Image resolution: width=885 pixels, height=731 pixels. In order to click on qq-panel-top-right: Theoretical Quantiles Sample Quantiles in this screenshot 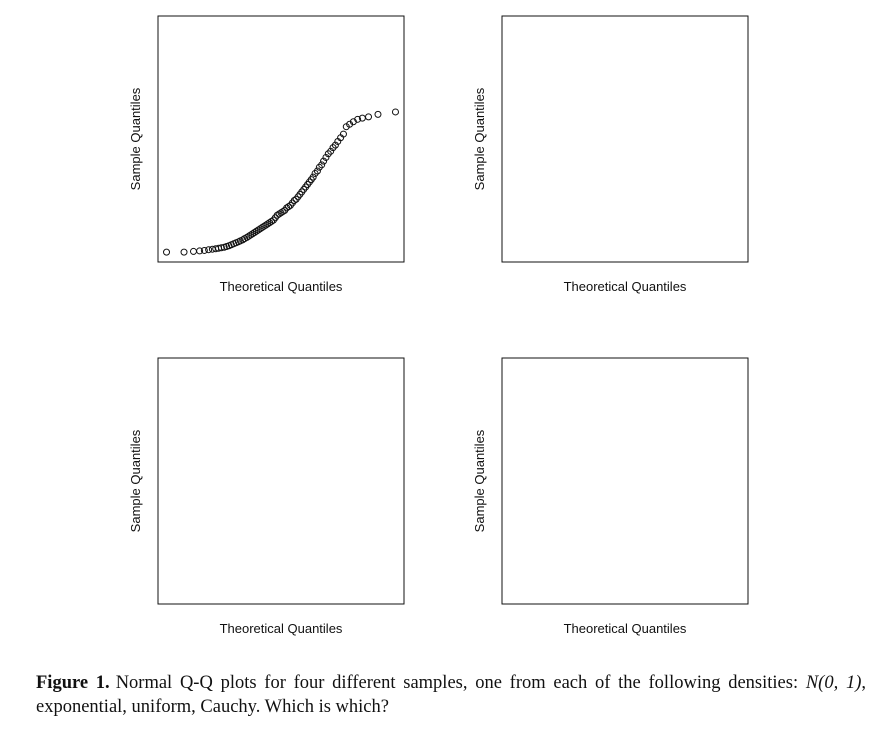, I will do `click(610, 154)`.